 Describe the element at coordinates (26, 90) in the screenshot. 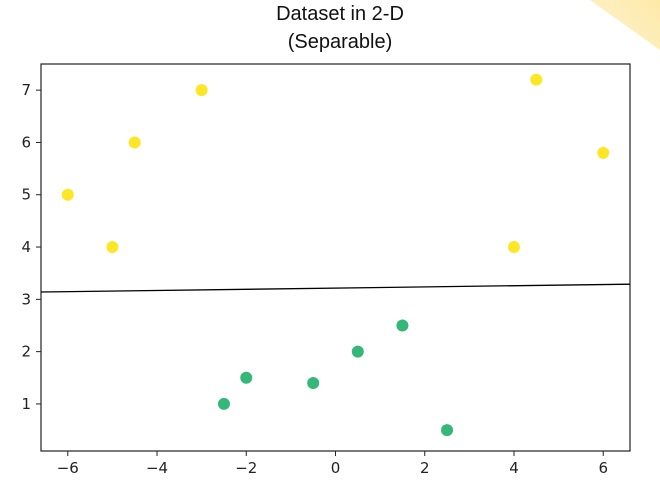

I see `y-tick-label: 7` at that location.